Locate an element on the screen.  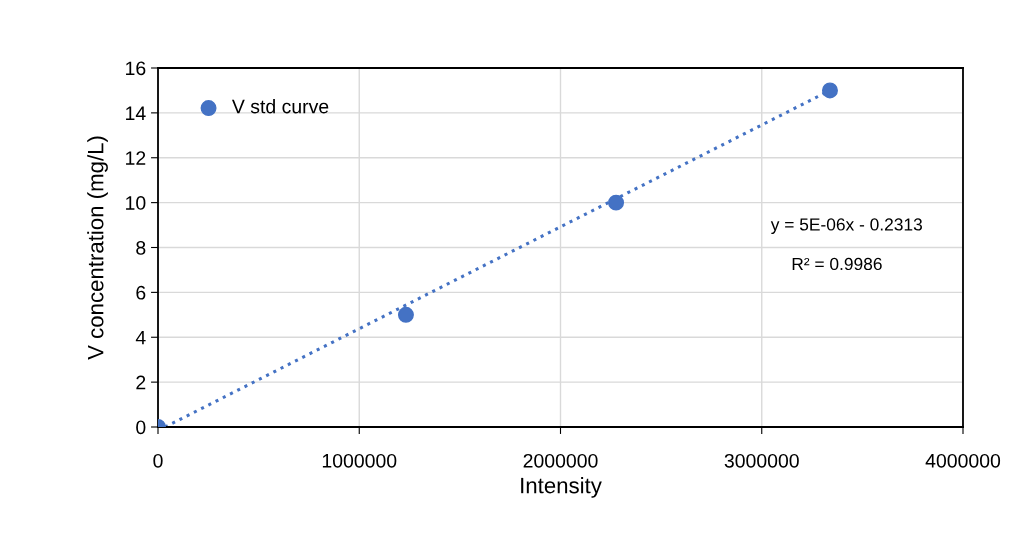
x-tick-label: 4000000 is located at coordinates (963, 460).